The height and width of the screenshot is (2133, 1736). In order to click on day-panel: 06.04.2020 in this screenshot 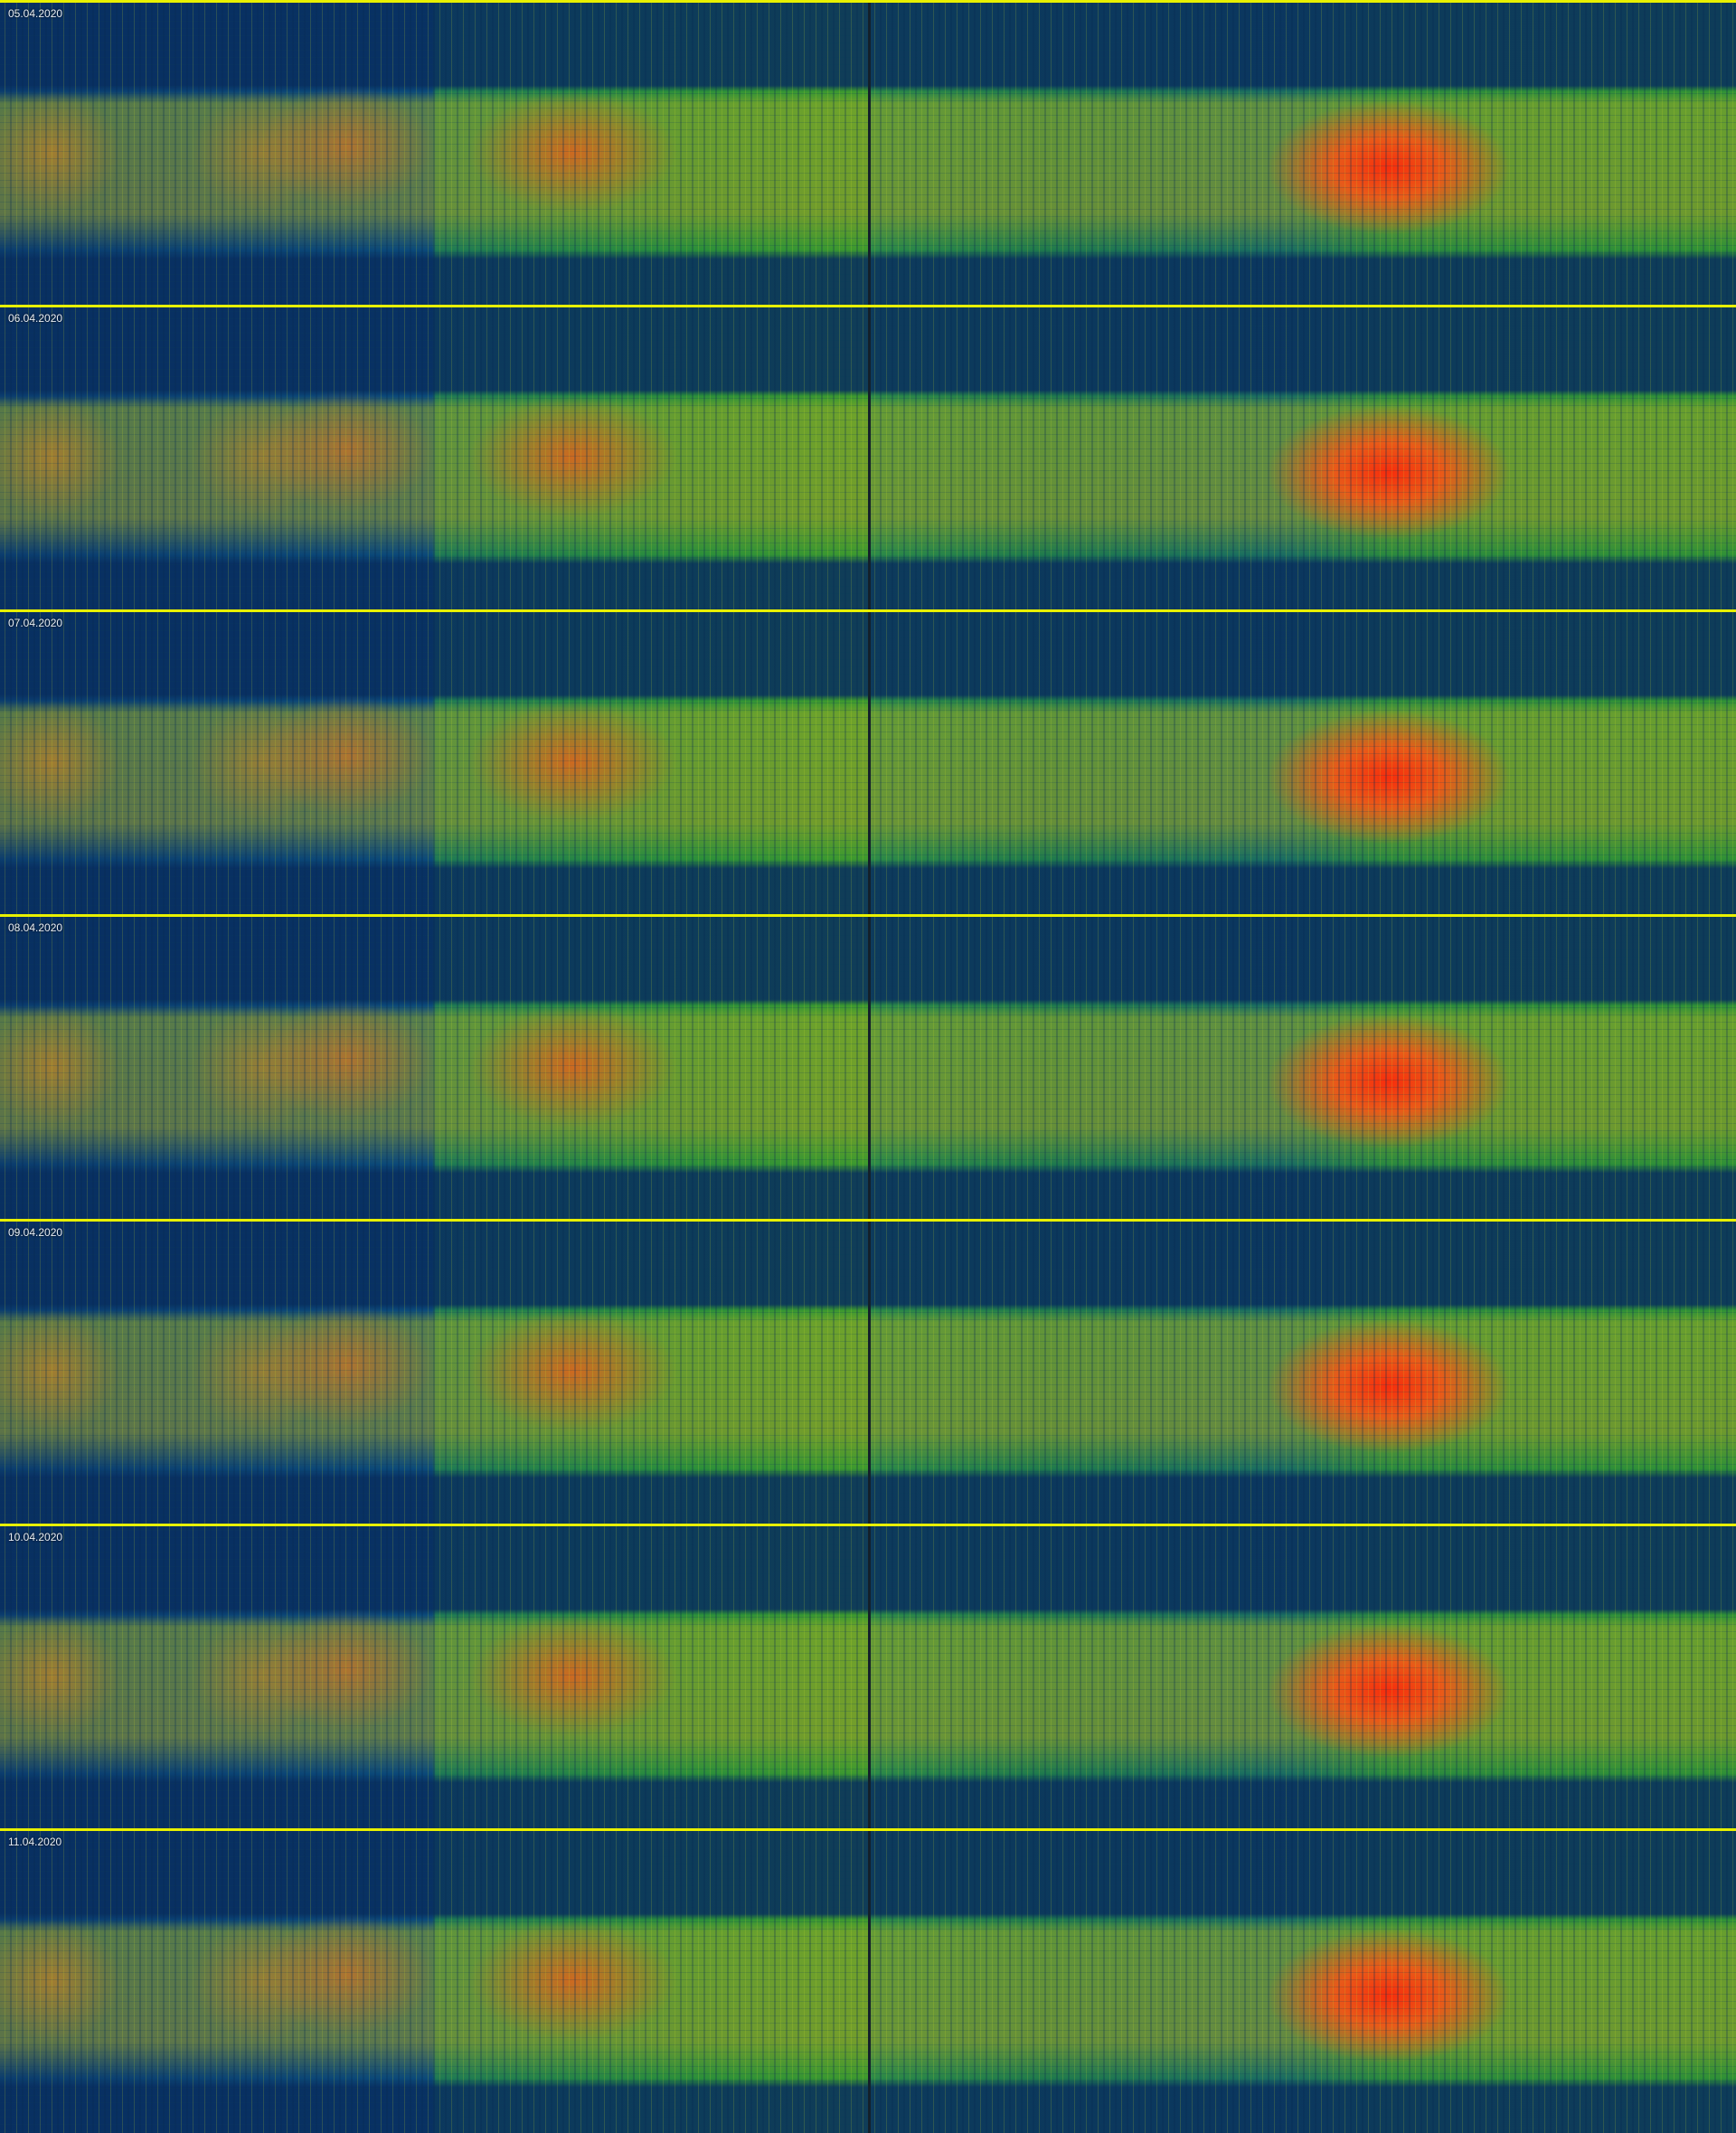, I will do `click(868, 457)`.